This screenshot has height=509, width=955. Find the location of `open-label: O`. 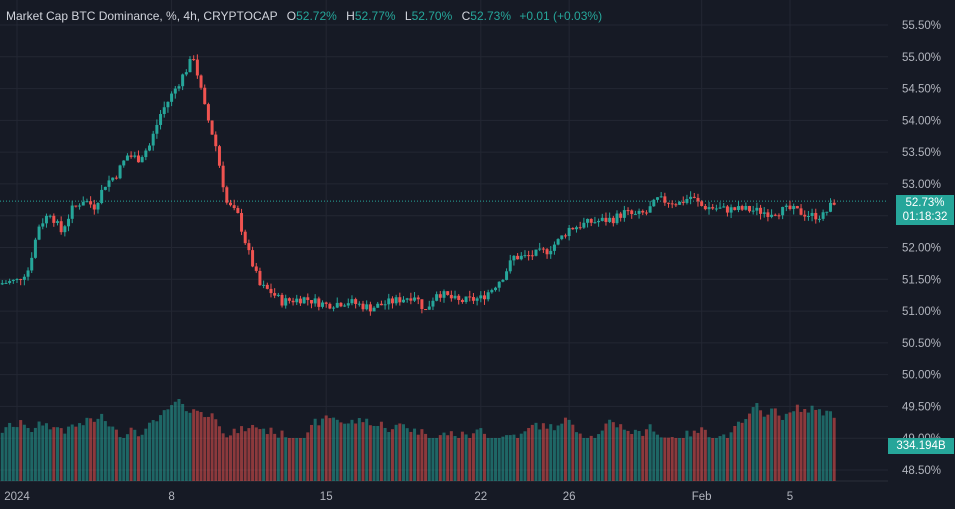

open-label: O is located at coordinates (291, 16).